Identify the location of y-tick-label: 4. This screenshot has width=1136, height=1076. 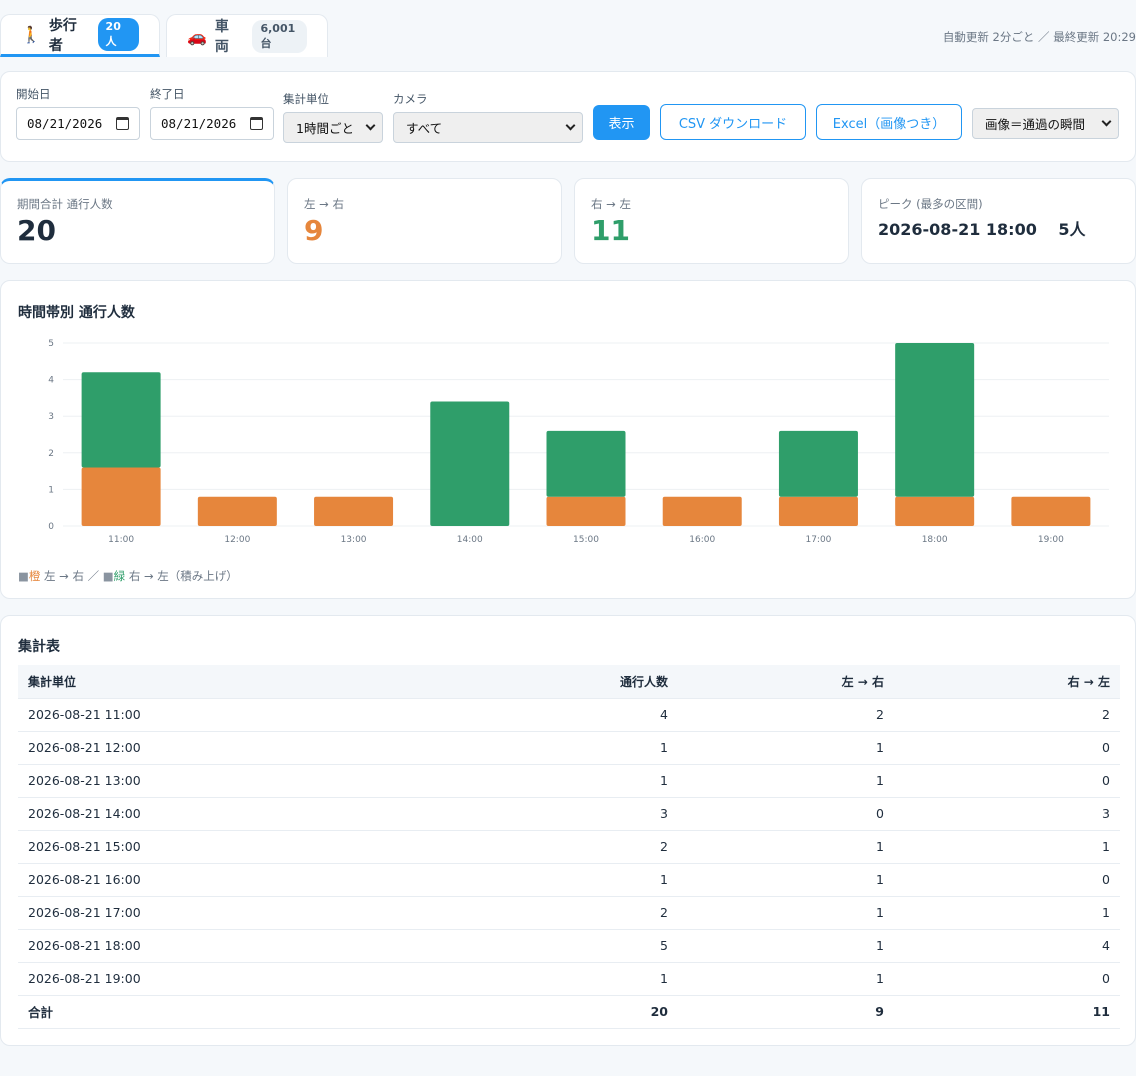
(51, 381).